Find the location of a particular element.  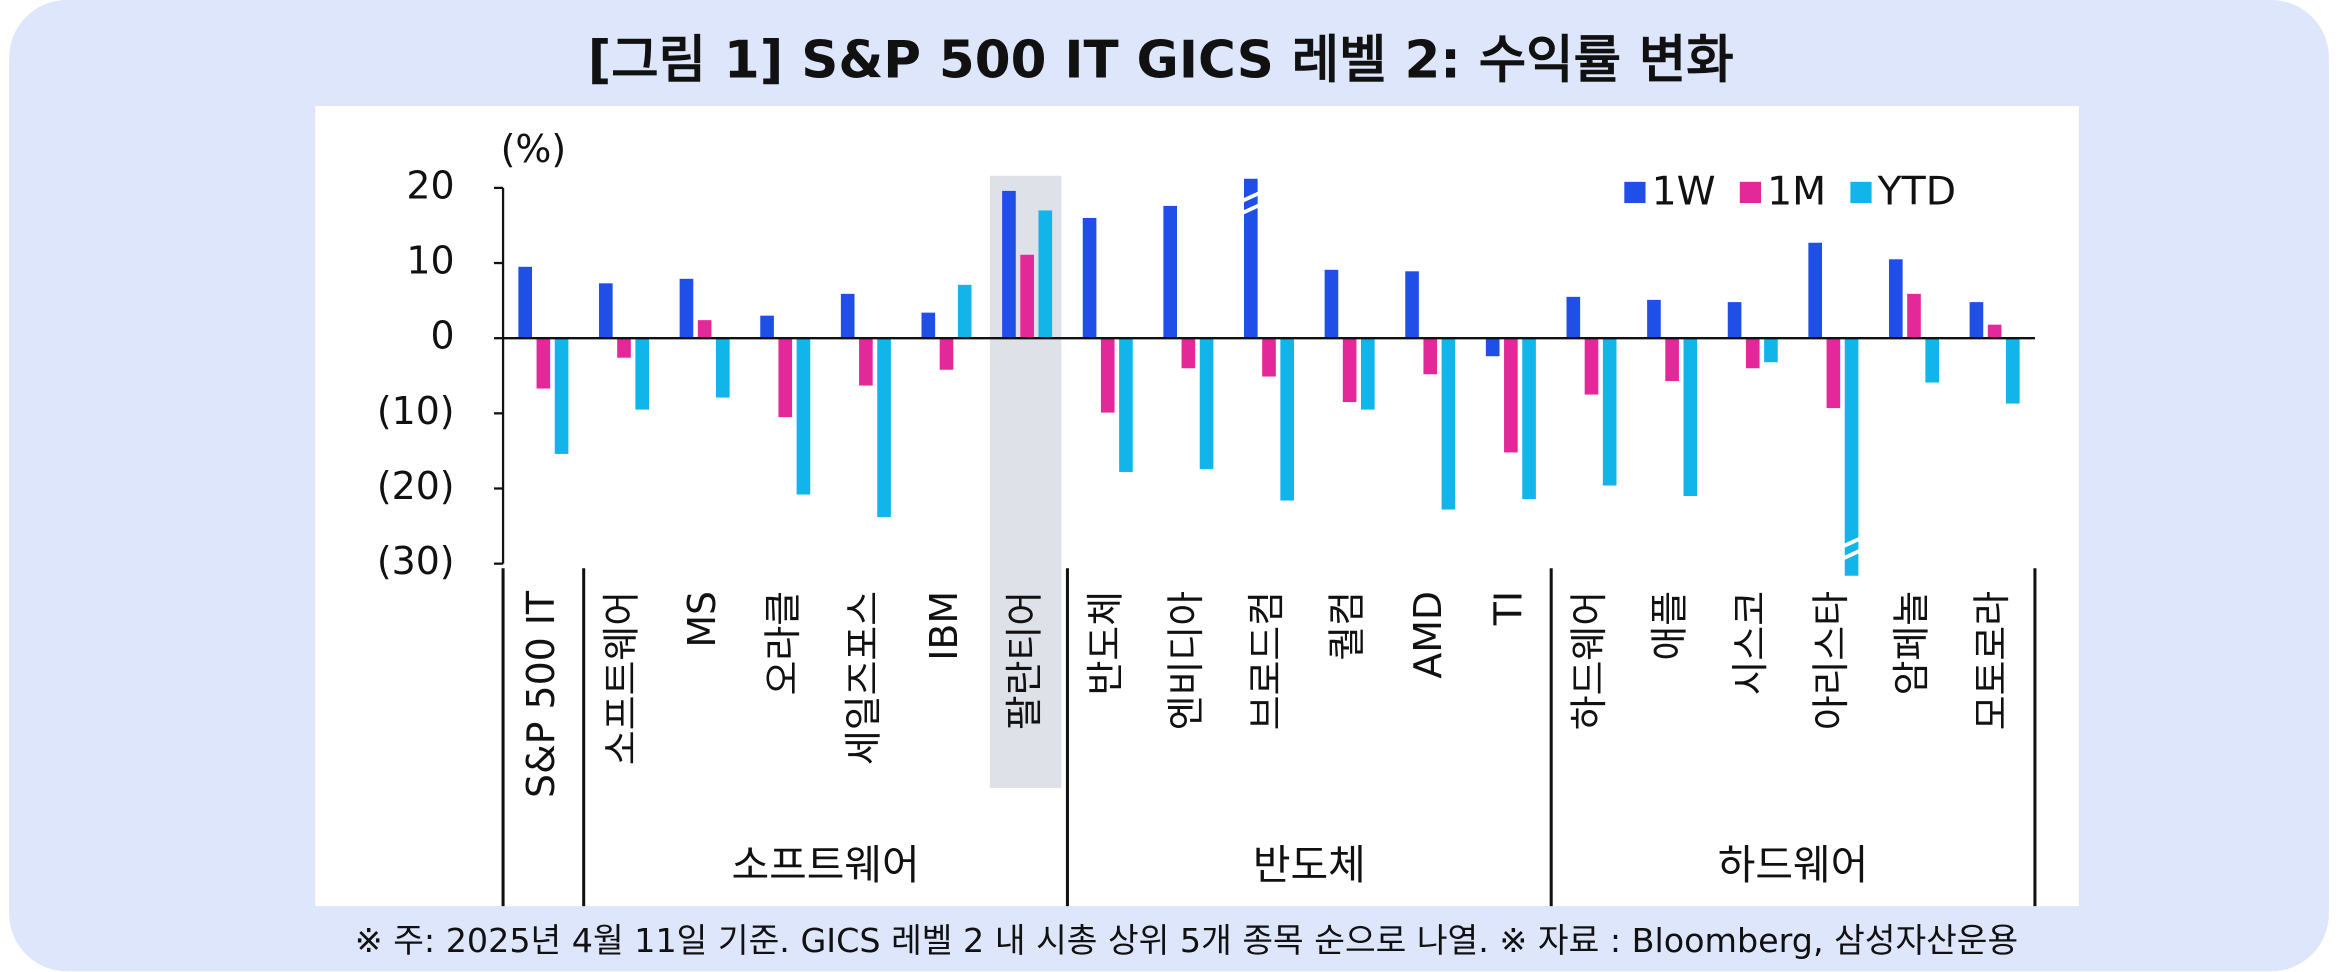

group-label: 하드웨어 is located at coordinates (1793, 865).